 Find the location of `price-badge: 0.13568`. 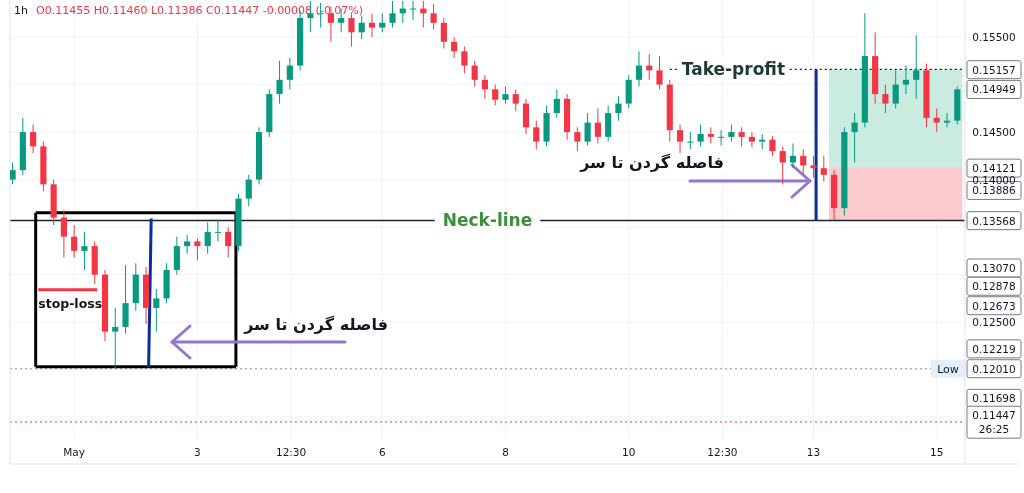

price-badge: 0.13568 is located at coordinates (994, 221).